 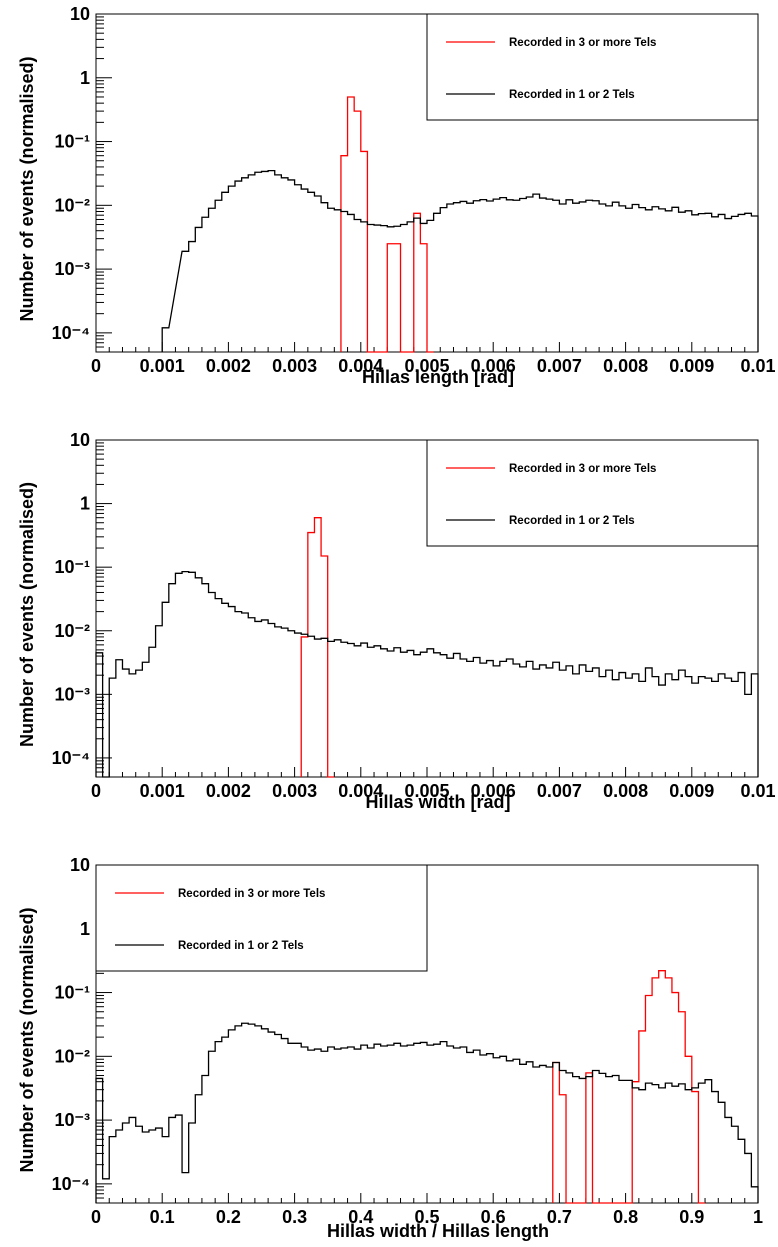 What do you see at coordinates (559, 1217) in the screenshot?
I see `x-tick-label: 0.7` at bounding box center [559, 1217].